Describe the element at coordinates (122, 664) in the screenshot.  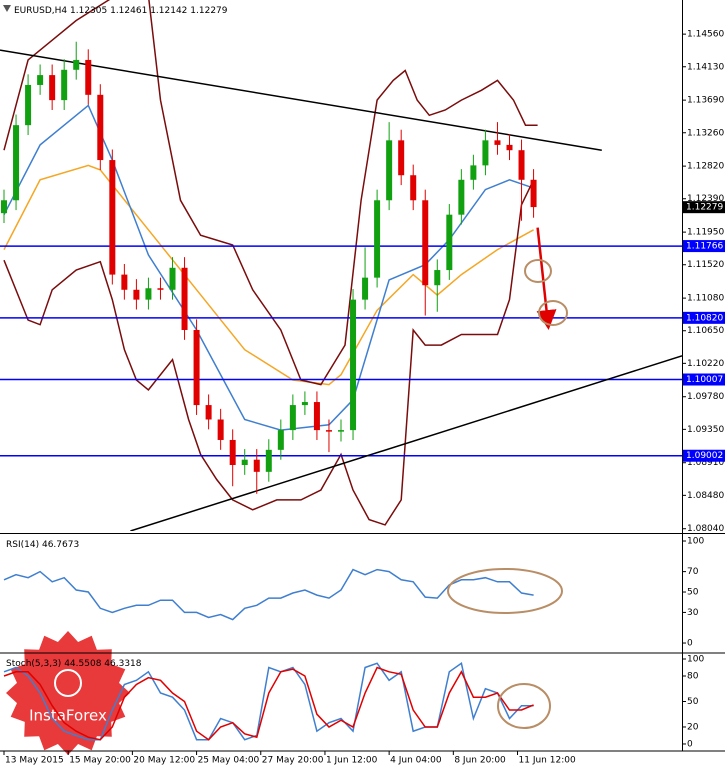
I see `title-value: 46.3318` at that location.